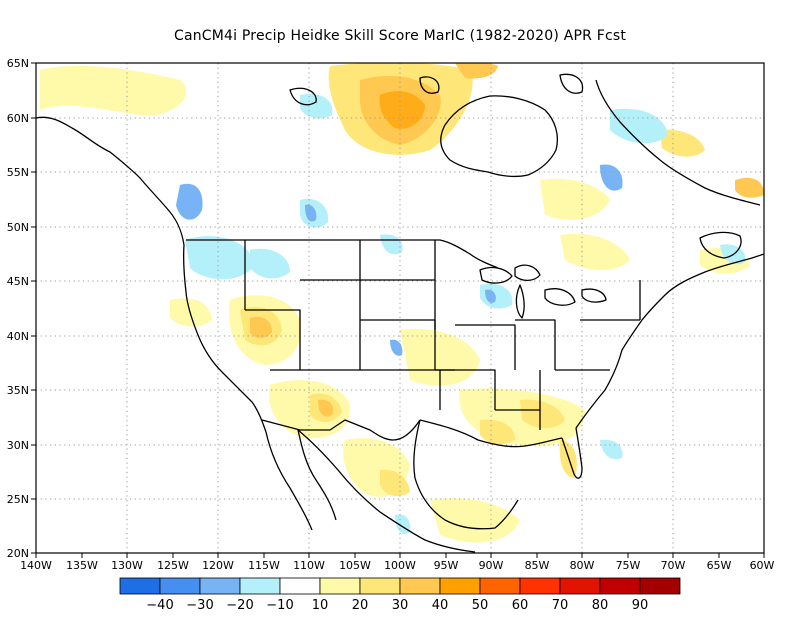 The image size is (800, 618). Describe the element at coordinates (762, 565) in the screenshot. I see `lon-label: 60W` at that location.